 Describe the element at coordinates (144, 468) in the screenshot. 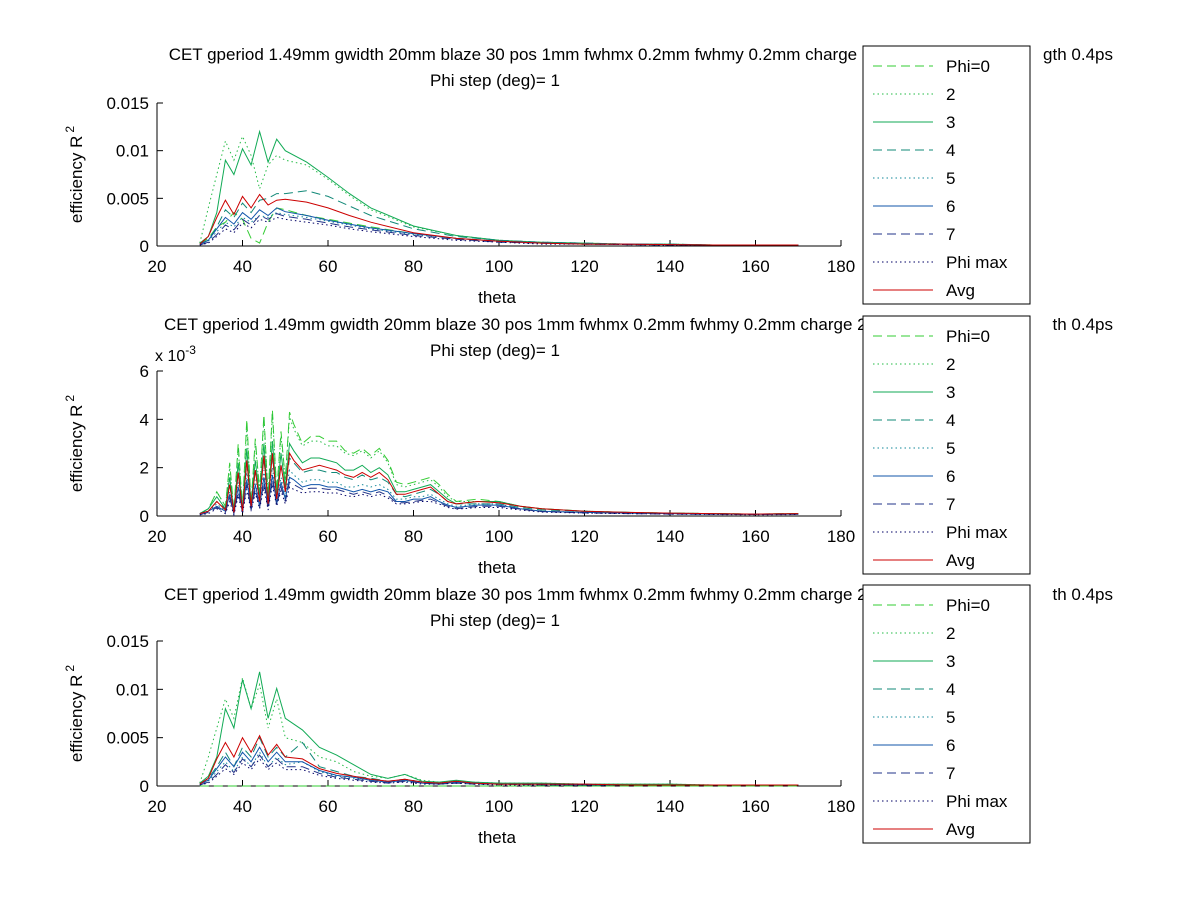

I see `y-tick-label: 2` at that location.